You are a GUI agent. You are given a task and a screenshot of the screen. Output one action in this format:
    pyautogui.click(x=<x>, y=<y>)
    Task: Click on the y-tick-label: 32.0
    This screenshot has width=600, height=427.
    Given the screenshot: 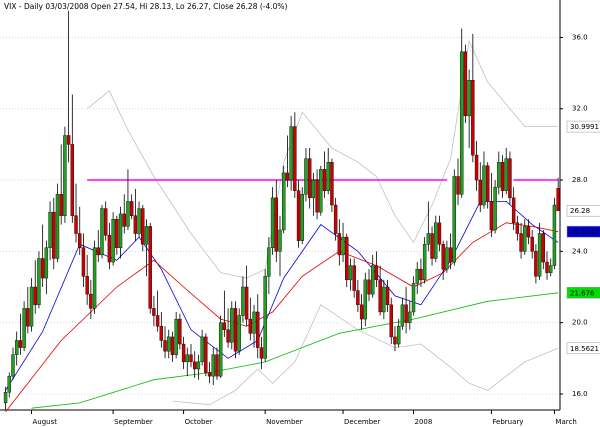 What is the action you would take?
    pyautogui.click(x=580, y=109)
    